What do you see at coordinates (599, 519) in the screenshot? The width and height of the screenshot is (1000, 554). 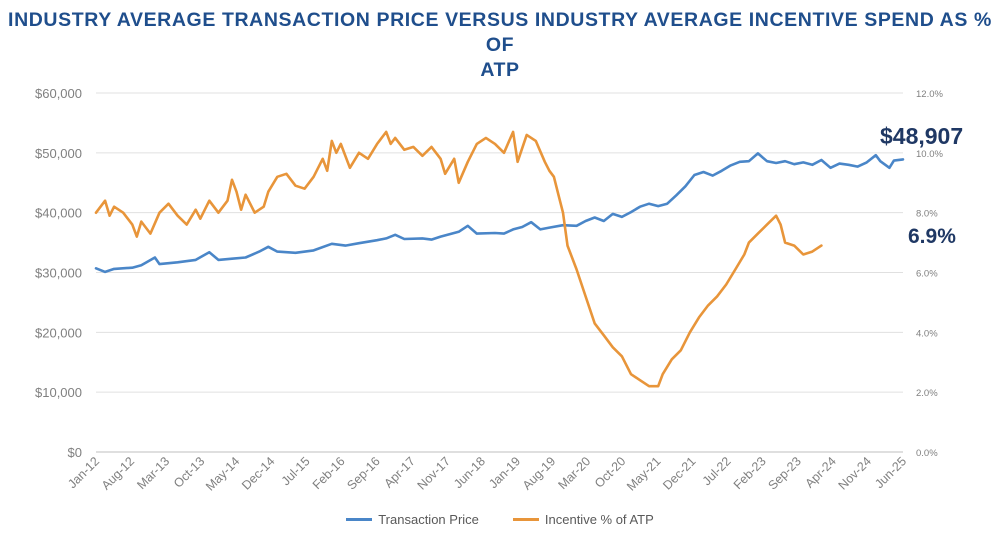 I see `legend-label-incentive: Incentive % of ATP` at bounding box center [599, 519].